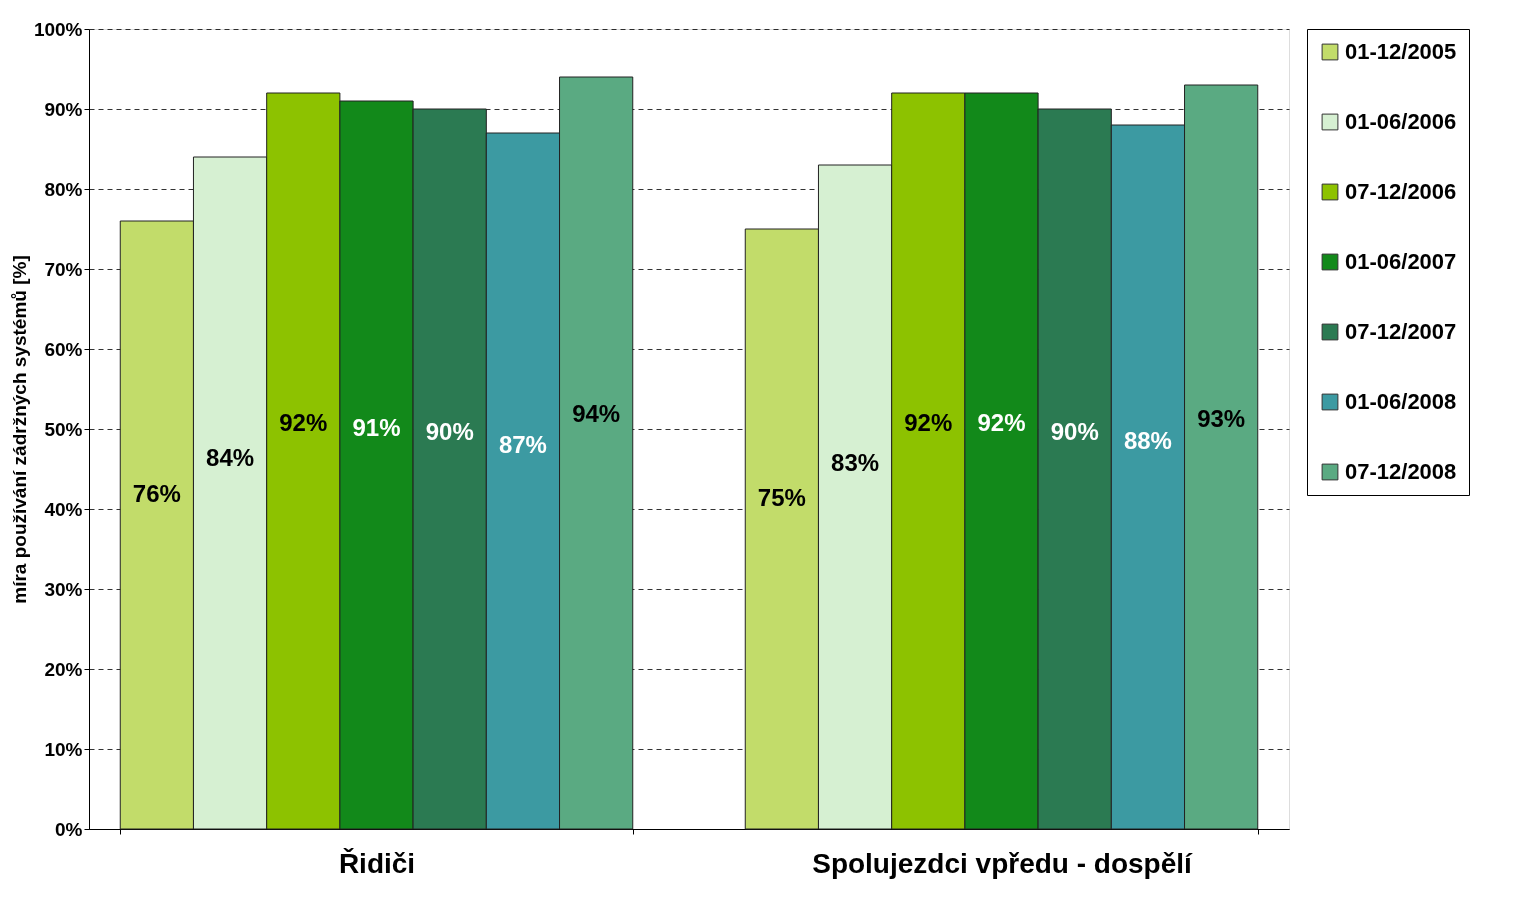 The width and height of the screenshot is (1523, 899). I want to click on data-label: 83%, so click(855, 462).